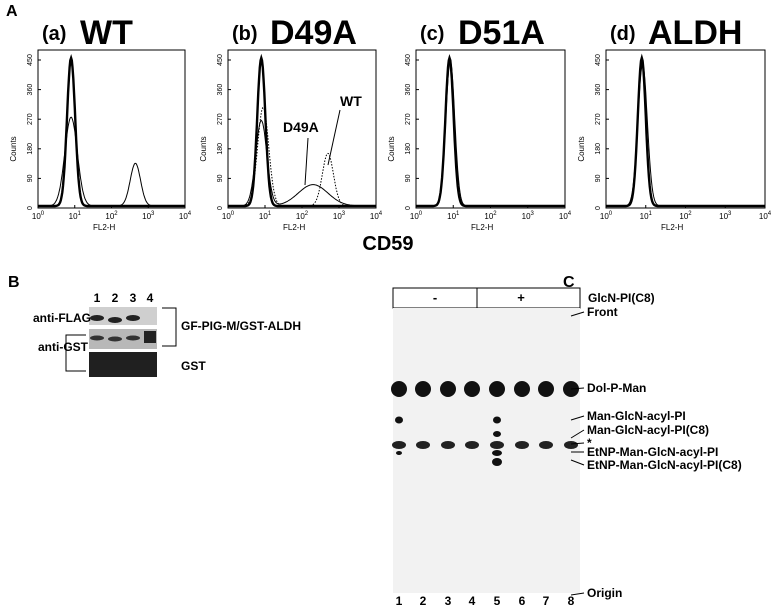 The height and width of the screenshot is (613, 772). What do you see at coordinates (623, 34) in the screenshot?
I see `plot-letter: (d)` at bounding box center [623, 34].